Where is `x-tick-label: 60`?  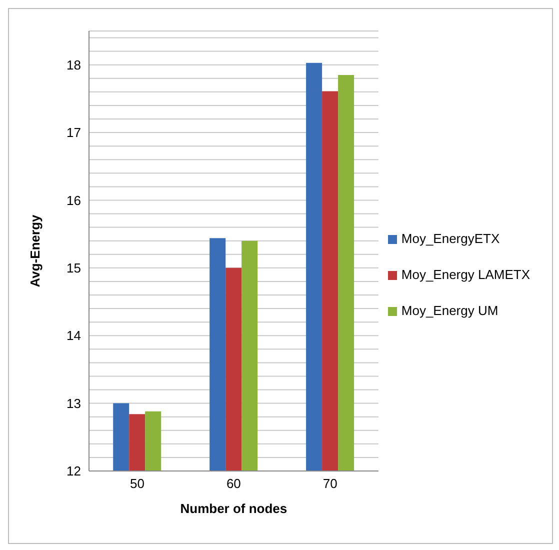
x-tick-label: 60 is located at coordinates (233, 484).